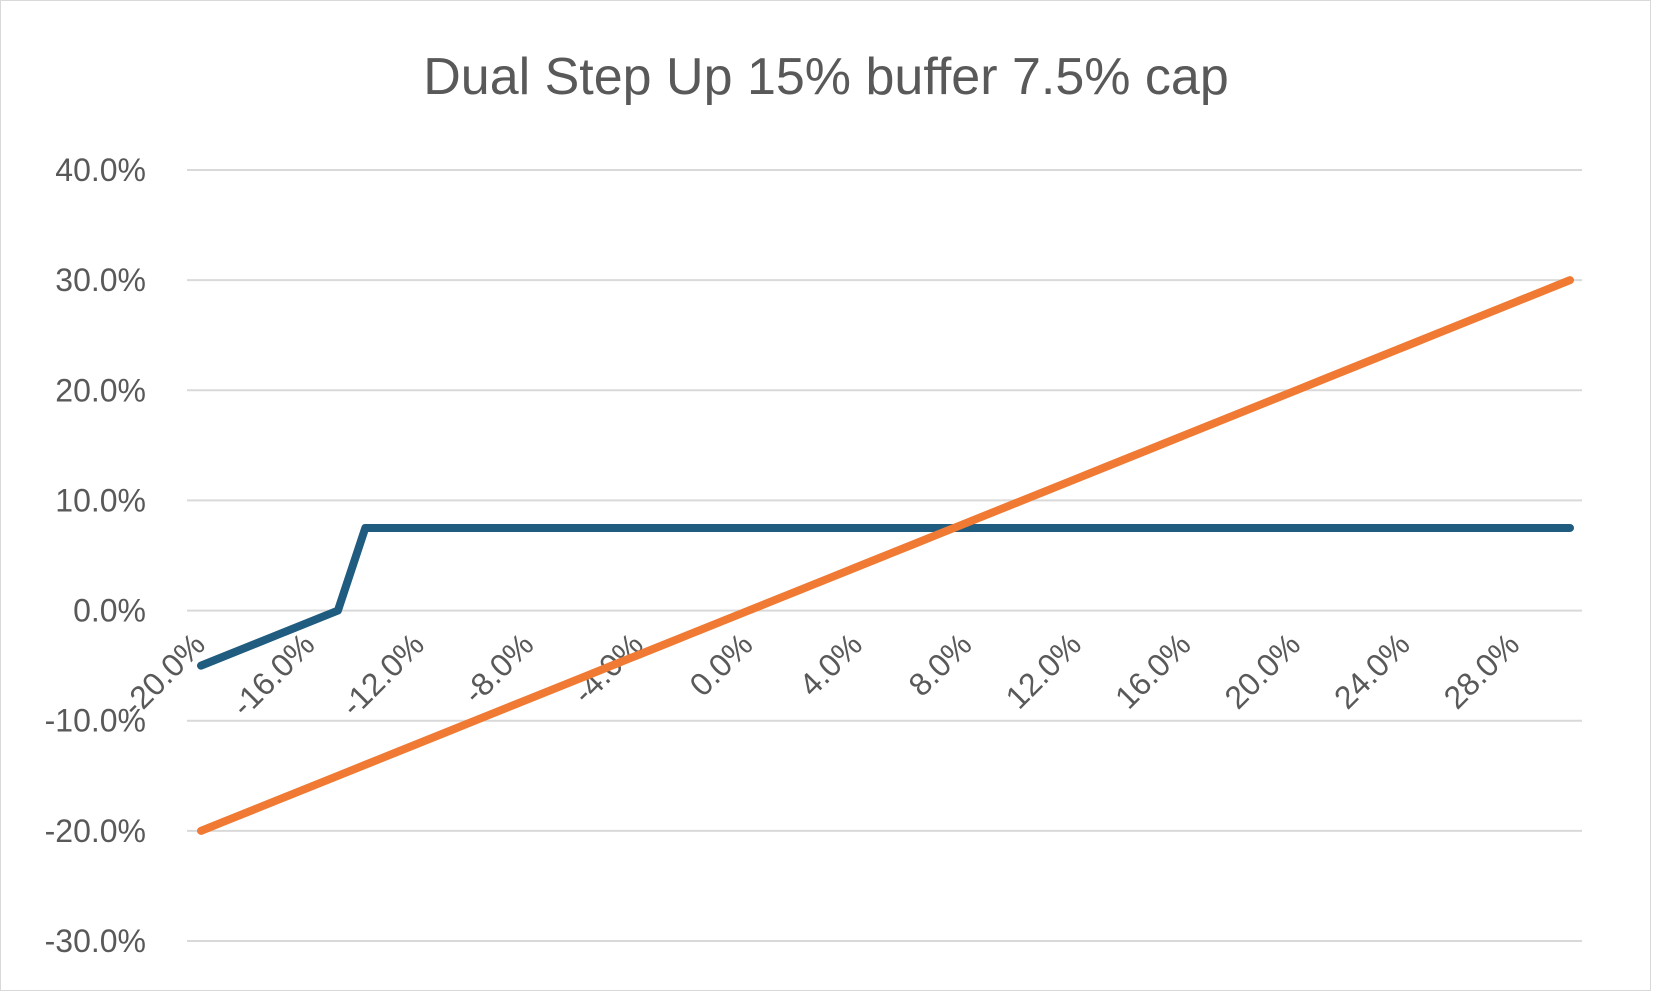 Image resolution: width=1653 pixels, height=993 pixels. Describe the element at coordinates (163, 674) in the screenshot. I see `x-tick-label: -20.0%` at that location.